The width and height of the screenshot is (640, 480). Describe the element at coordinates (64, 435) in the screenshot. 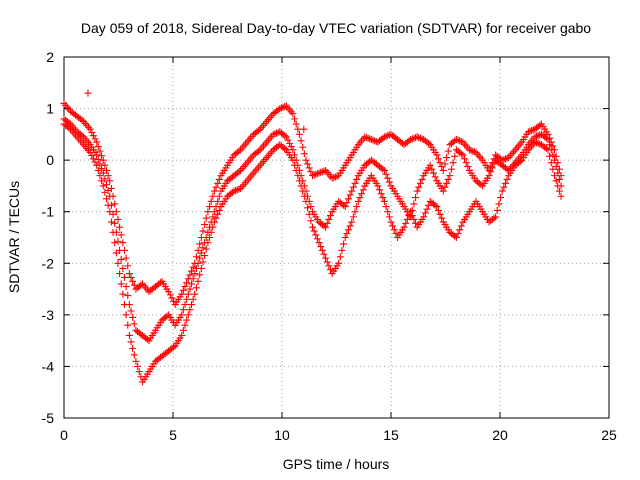

I see `x-tick-label: 0` at that location.